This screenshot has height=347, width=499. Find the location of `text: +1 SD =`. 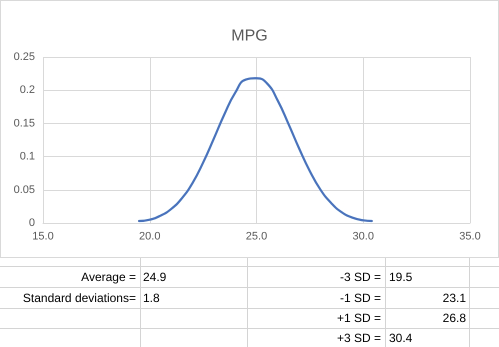

text: +1 SD = is located at coordinates (358, 318).